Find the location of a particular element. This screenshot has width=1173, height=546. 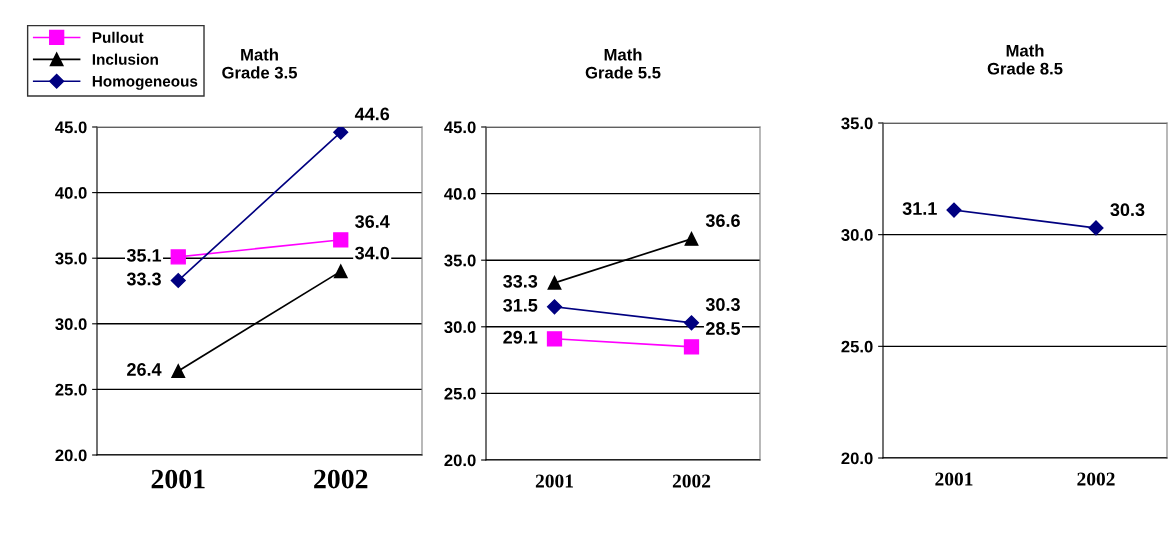

data-label: 36.6 is located at coordinates (722, 221).